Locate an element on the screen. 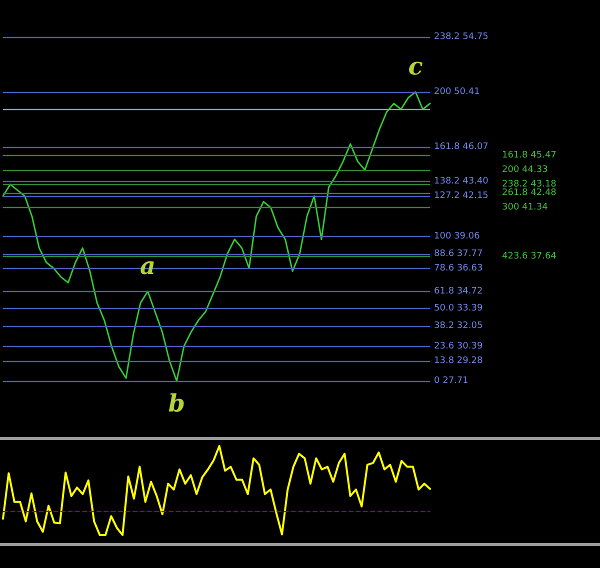 The height and width of the screenshot is (568, 600). text: 127.2 42.15 is located at coordinates (461, 195).